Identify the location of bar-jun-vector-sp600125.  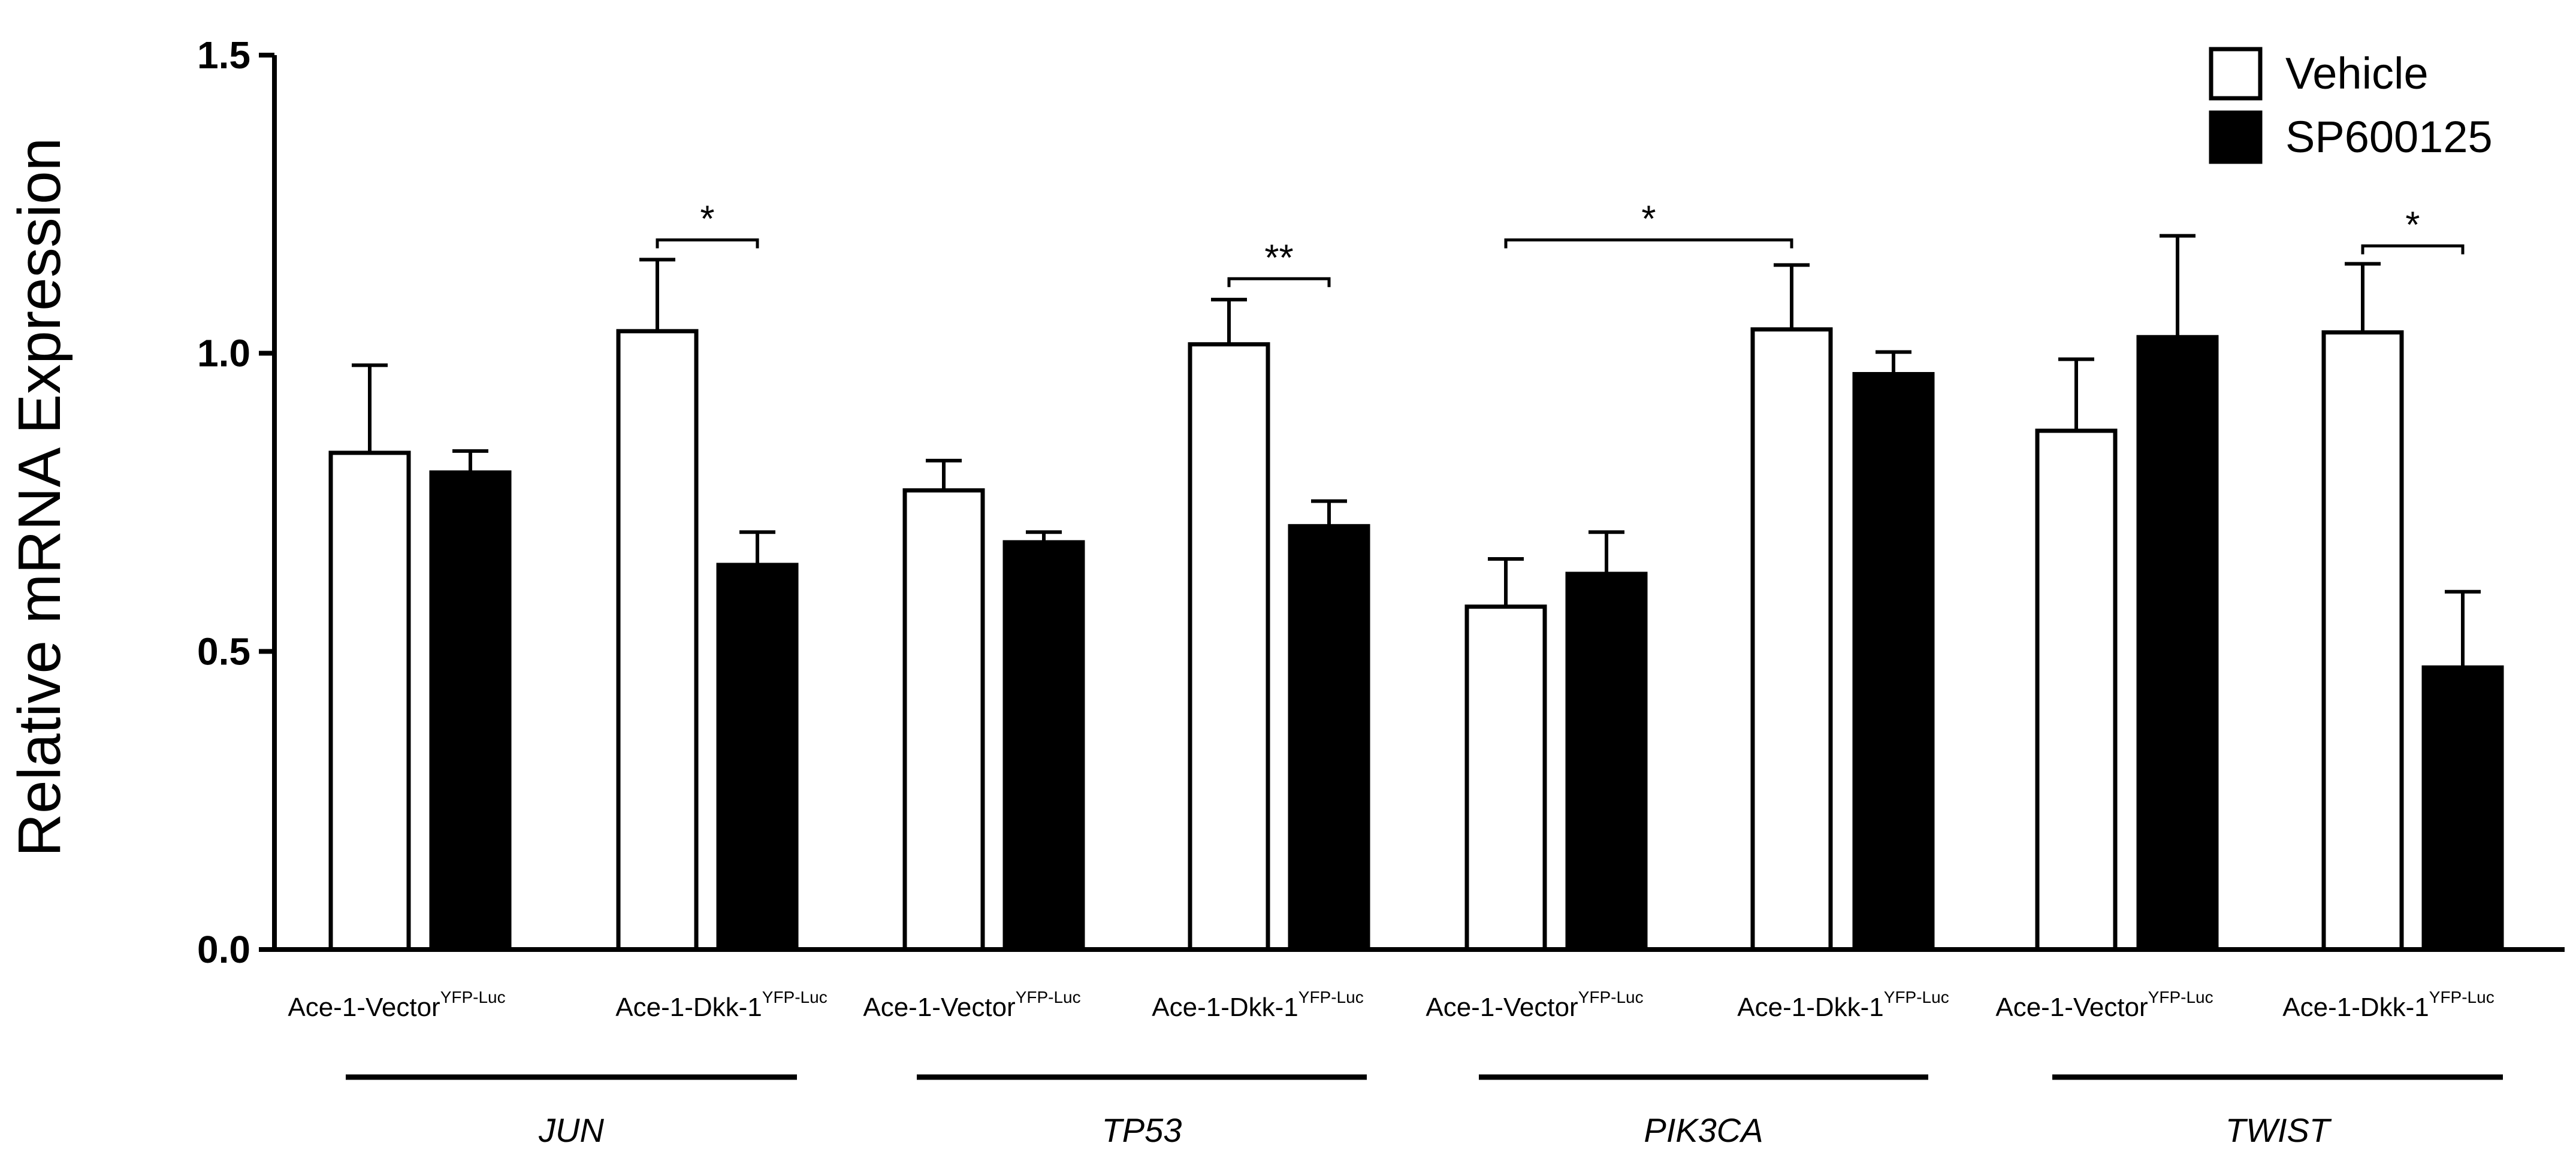
(471, 711).